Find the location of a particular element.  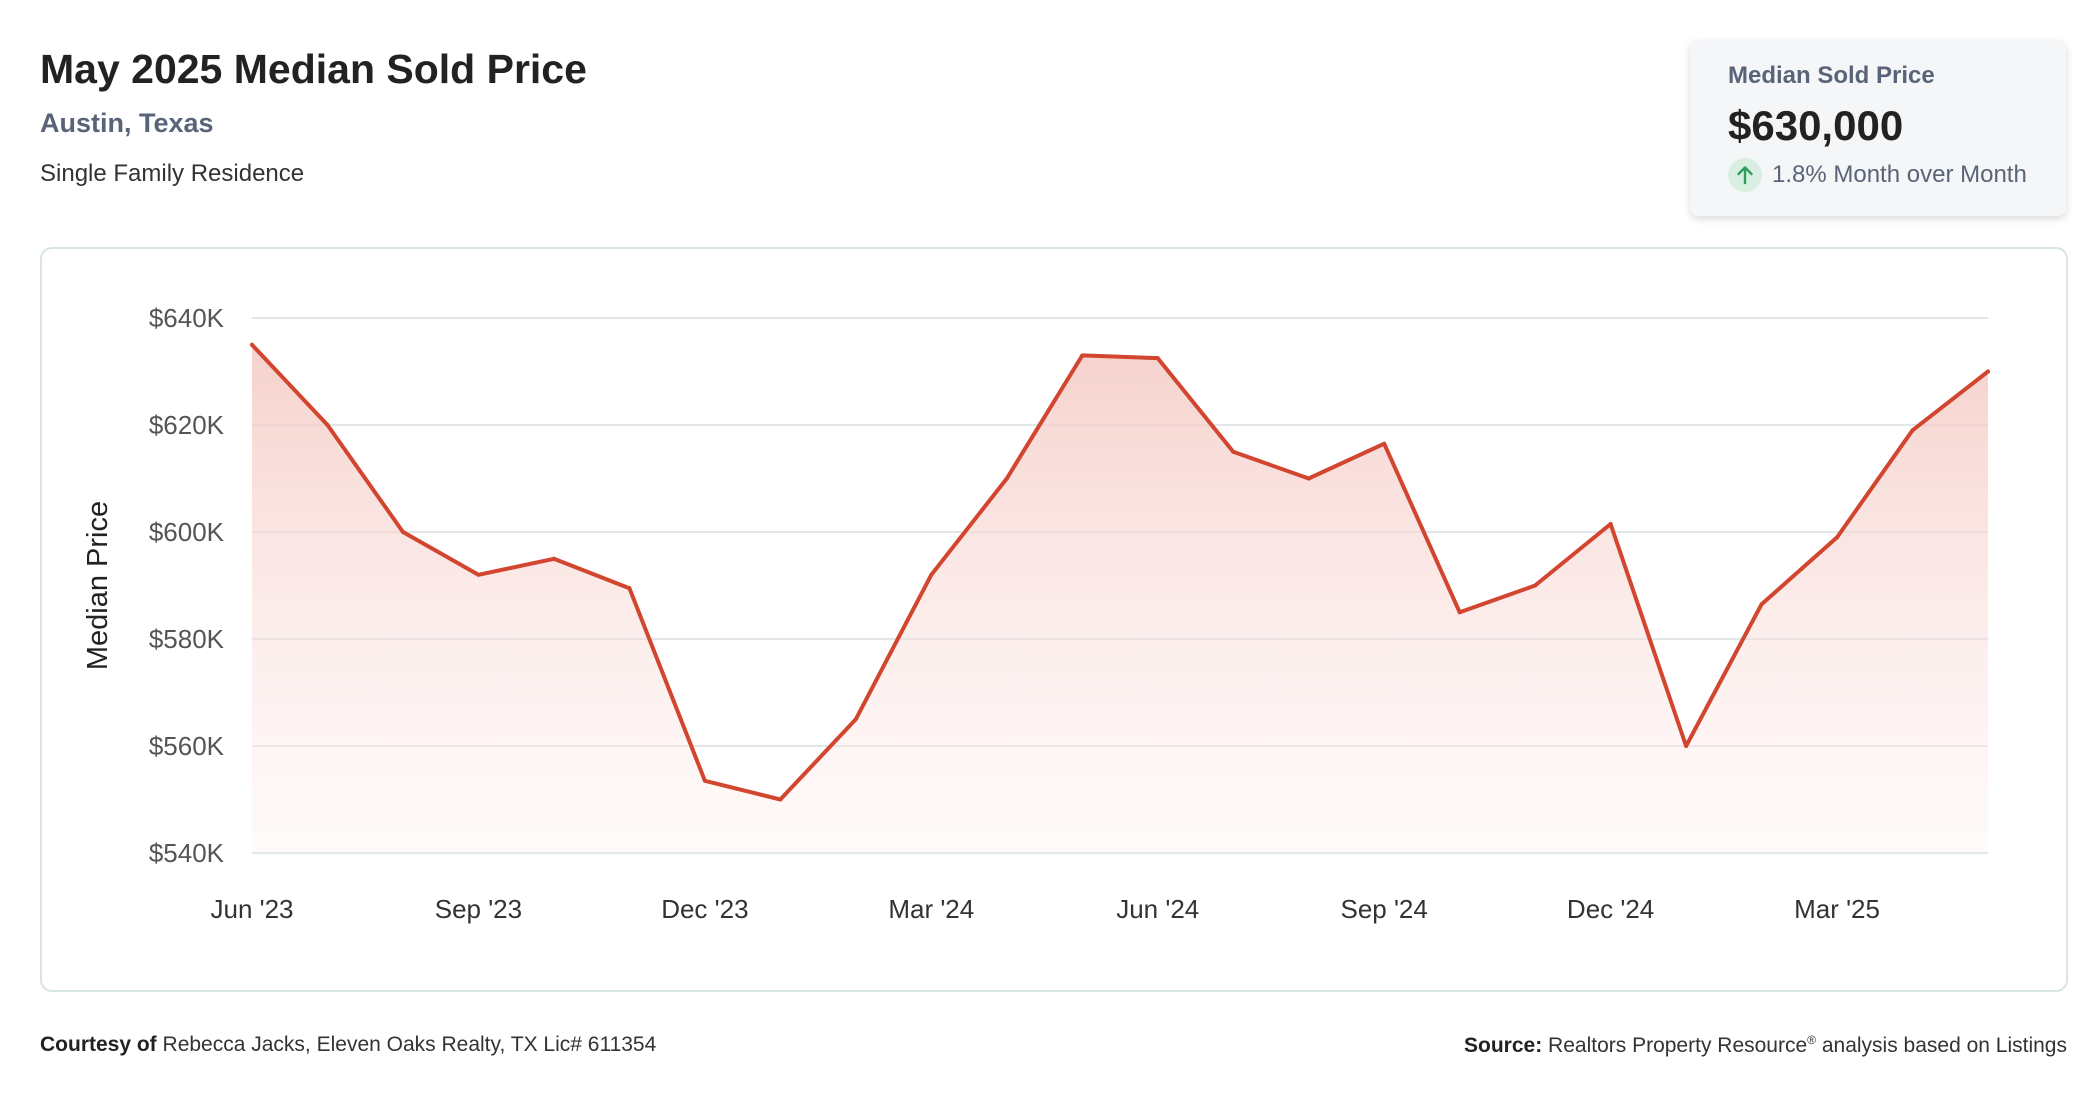

y-tick-label: $640K is located at coordinates (187, 318).